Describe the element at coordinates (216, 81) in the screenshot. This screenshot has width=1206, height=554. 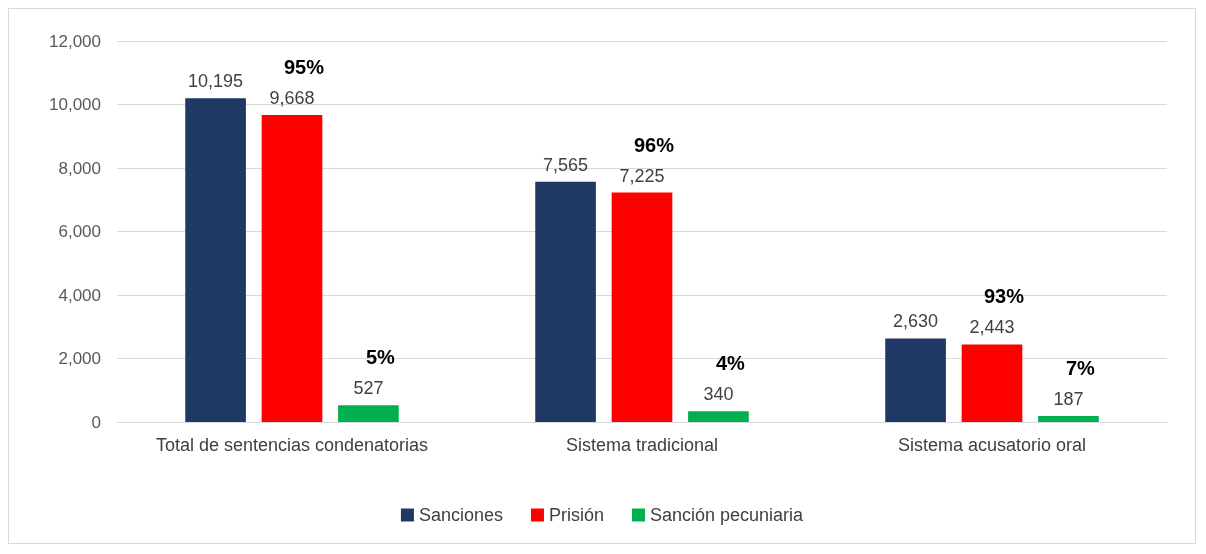
I see `data-label: 10,195` at that location.